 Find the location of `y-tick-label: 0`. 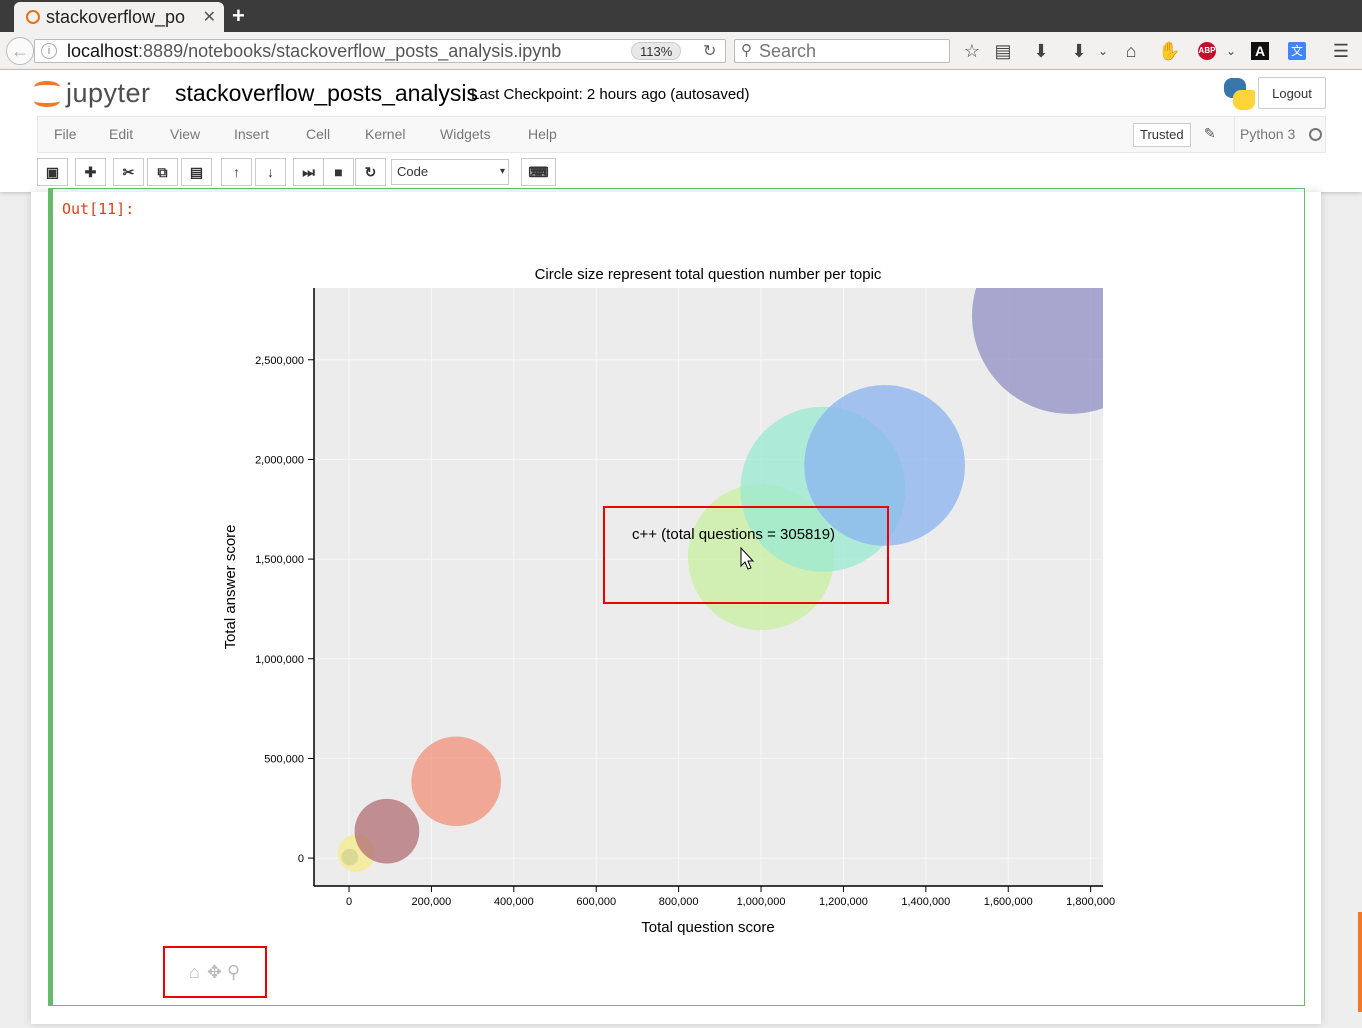

y-tick-label: 0 is located at coordinates (301, 859).